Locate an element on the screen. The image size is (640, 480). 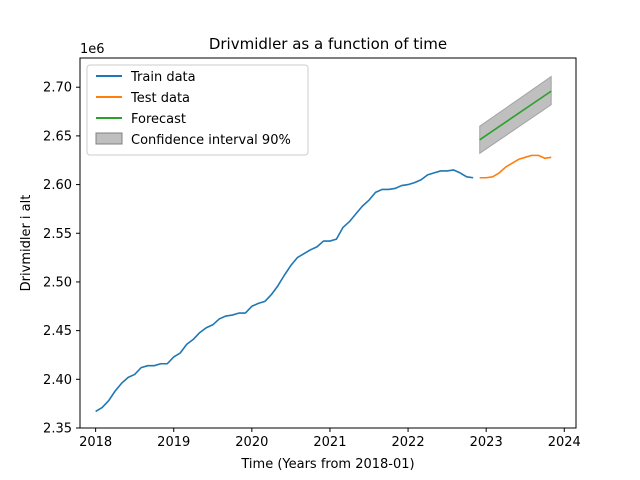
legend-label-test: Test data is located at coordinates (160, 98).